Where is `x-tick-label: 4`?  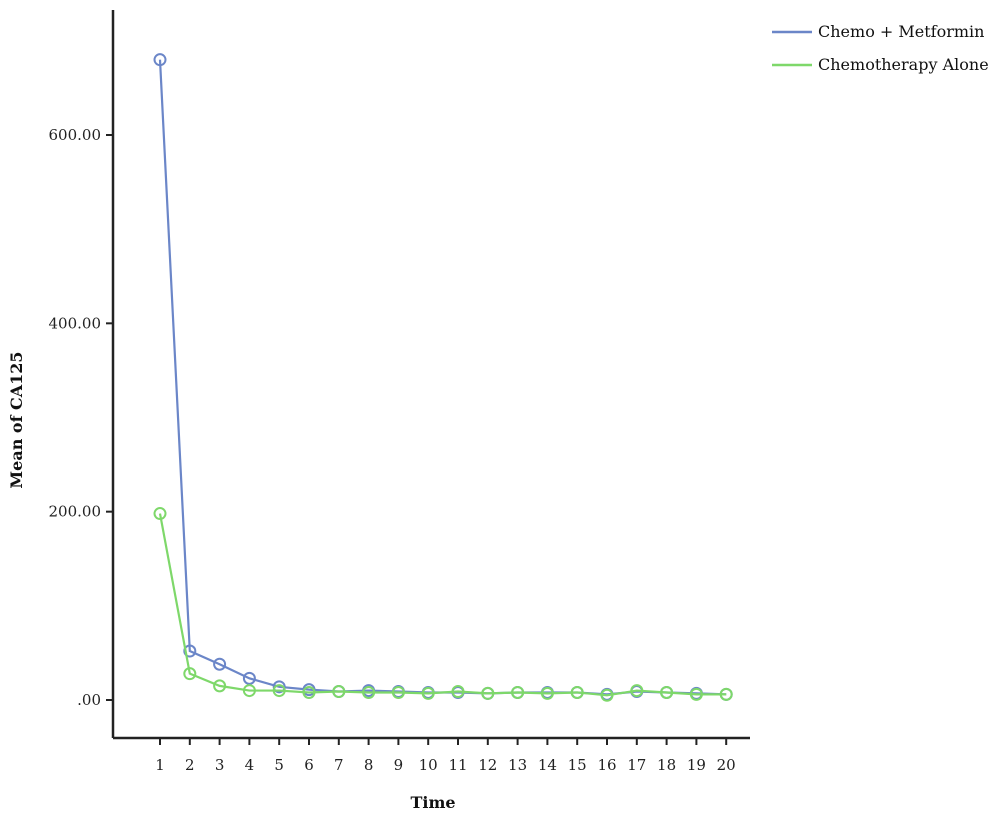 x-tick-label: 4 is located at coordinates (250, 765).